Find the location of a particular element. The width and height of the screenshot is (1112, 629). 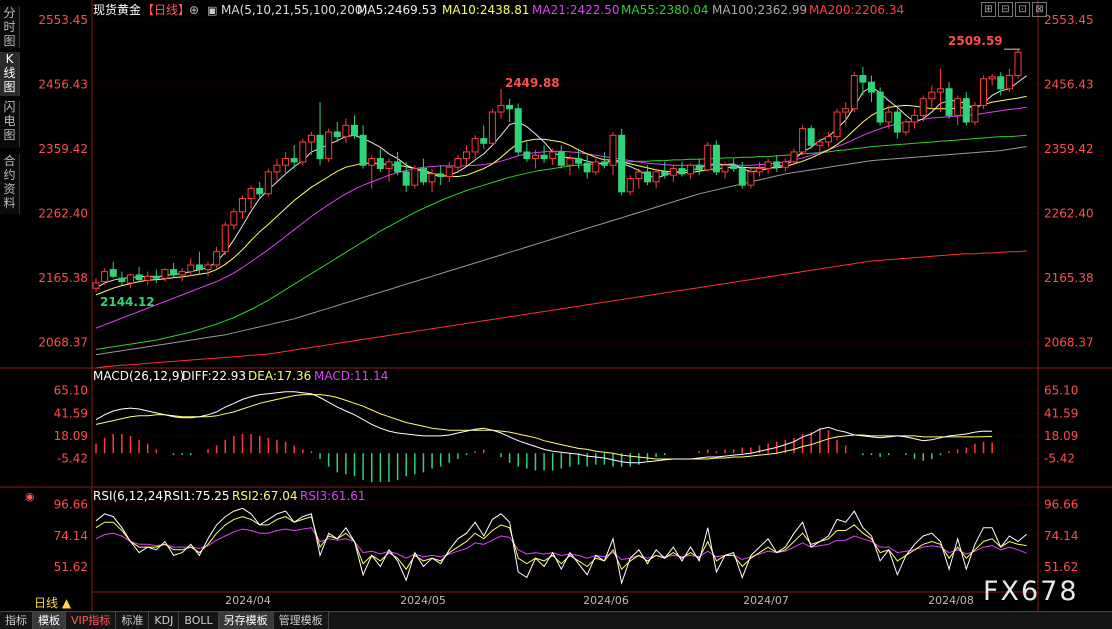

period-selector: 日线 ▲ is located at coordinates (53, 603).